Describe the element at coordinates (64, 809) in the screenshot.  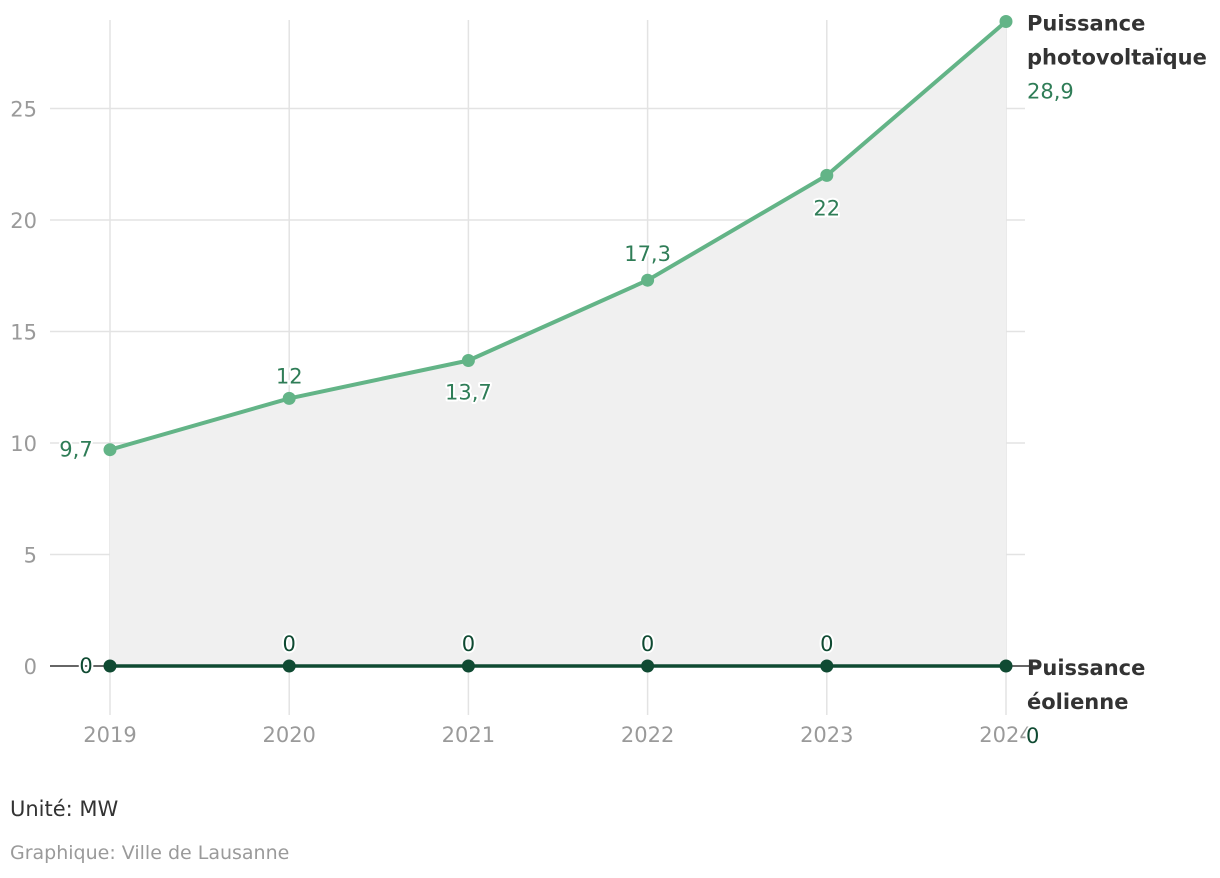
I see `unit-note: Unité: MW` at that location.